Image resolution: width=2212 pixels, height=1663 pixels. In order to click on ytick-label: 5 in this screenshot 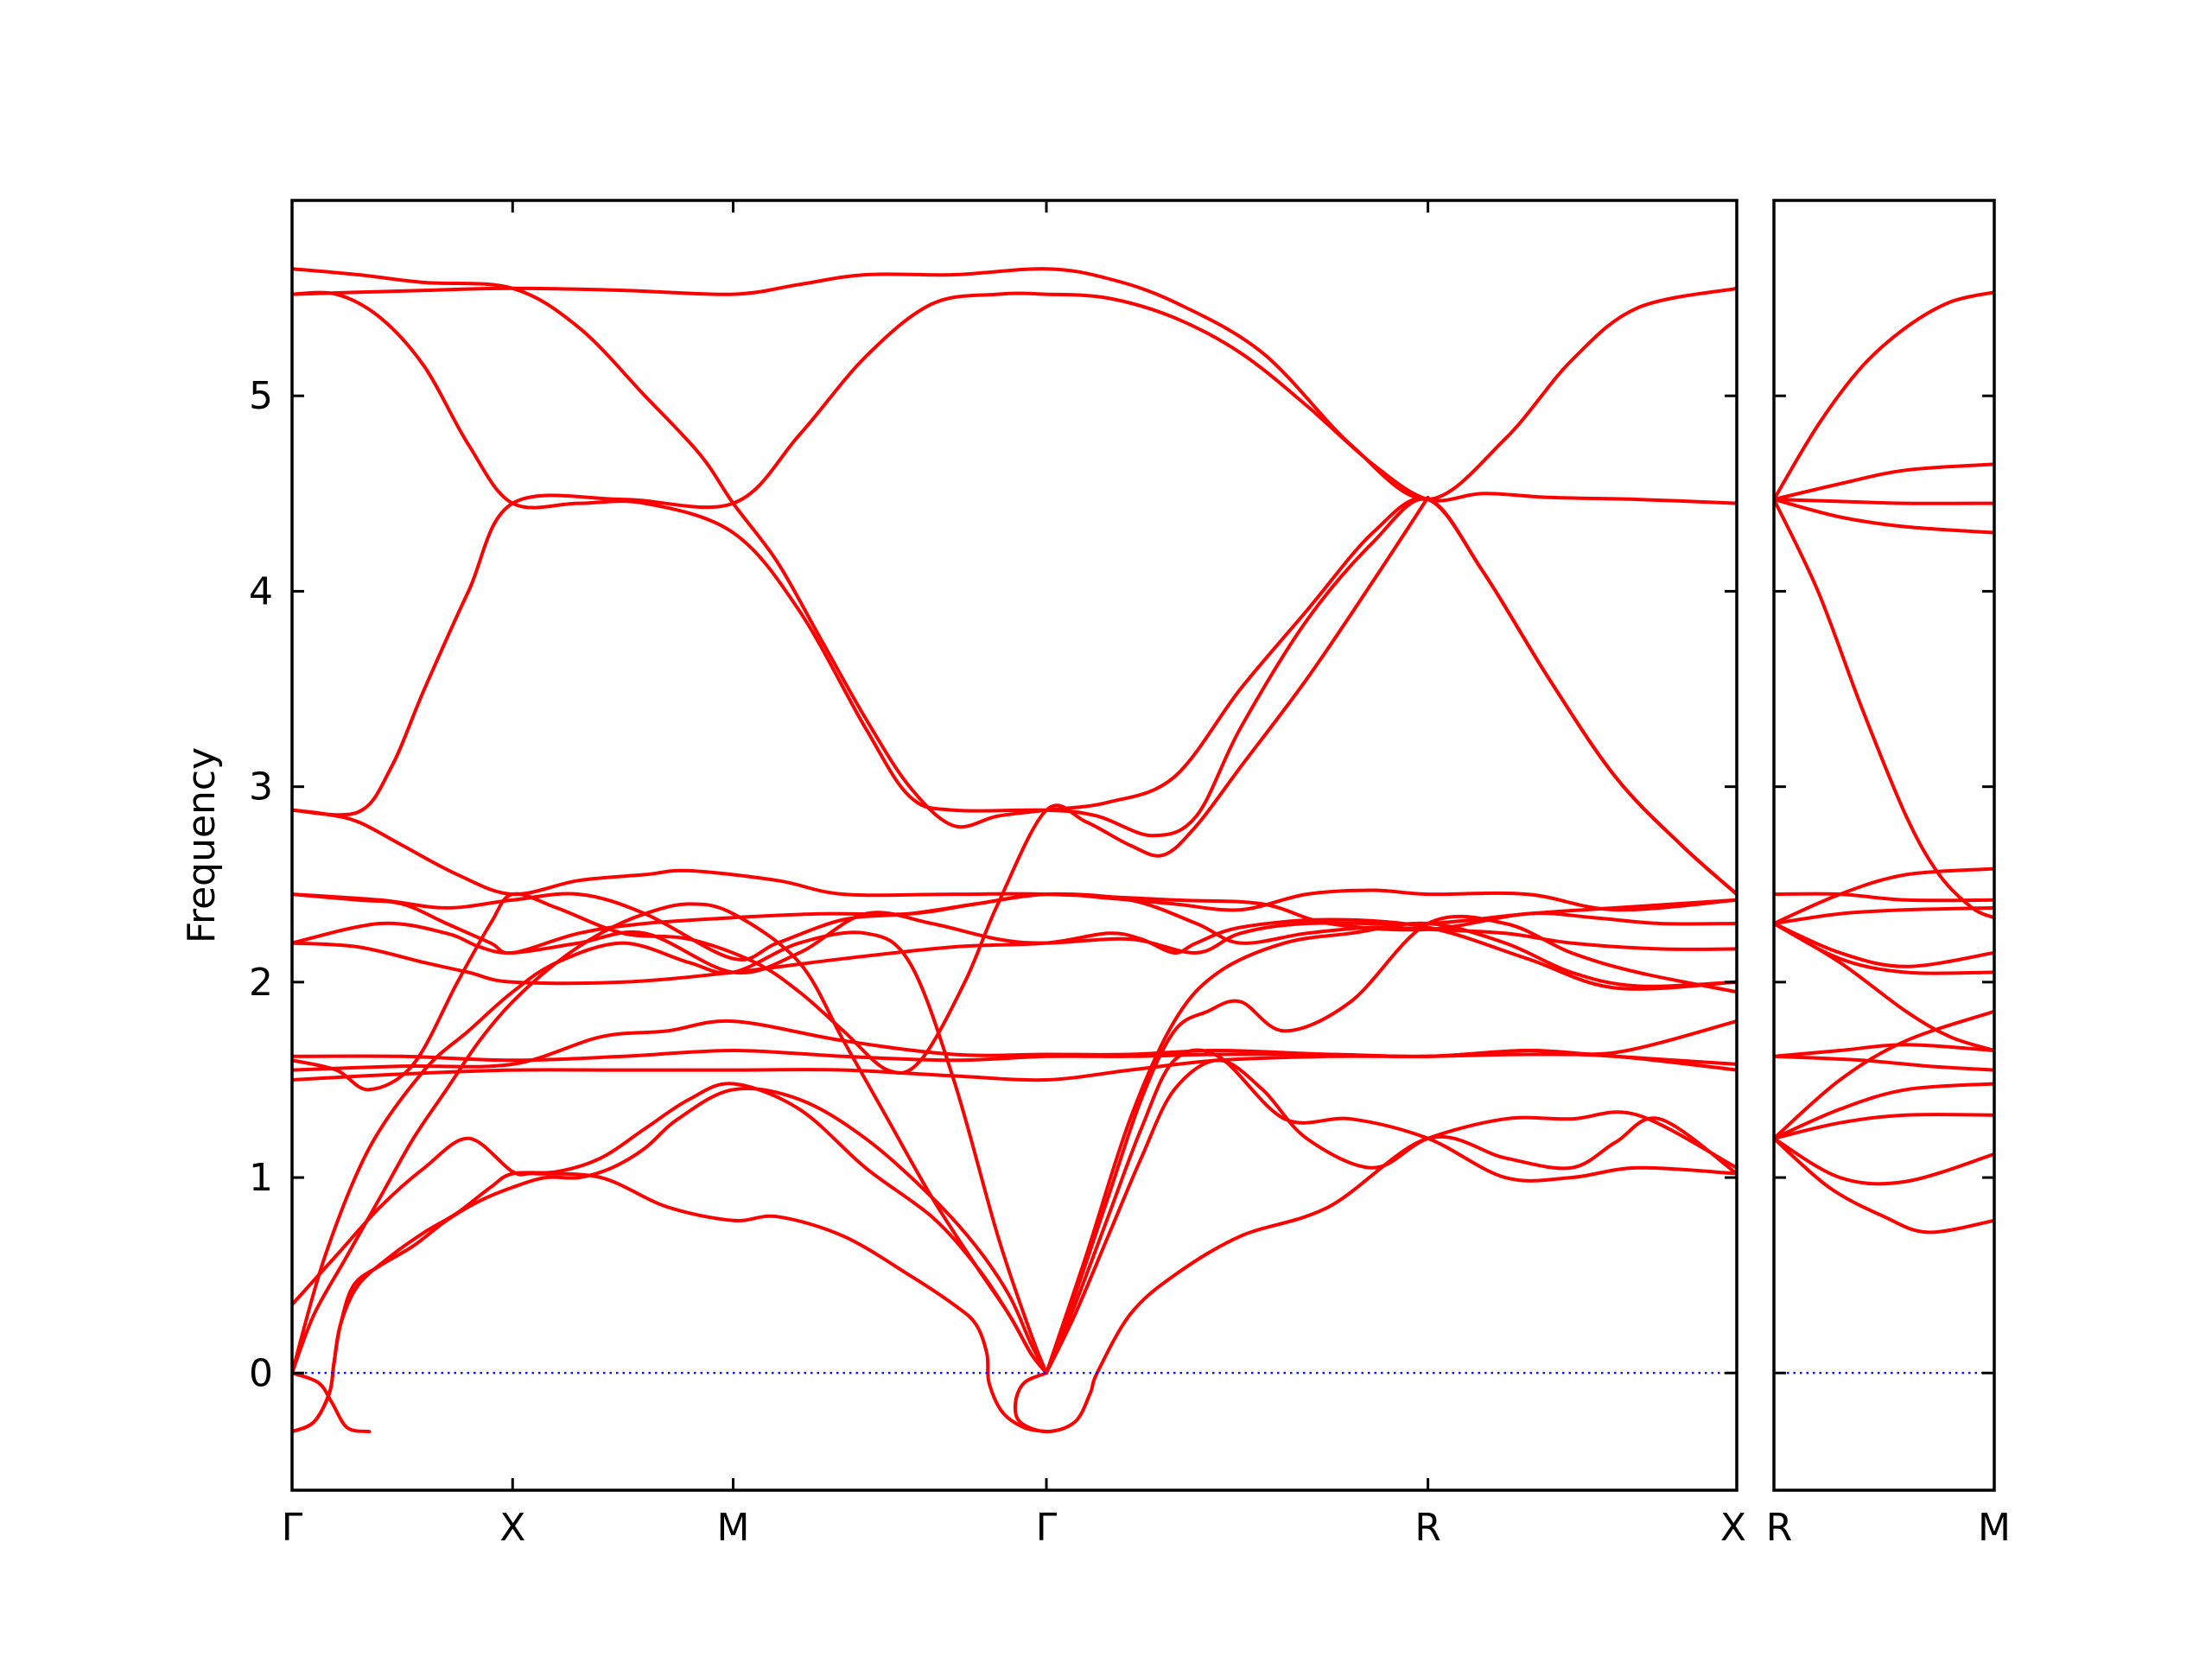, I will do `click(261, 396)`.